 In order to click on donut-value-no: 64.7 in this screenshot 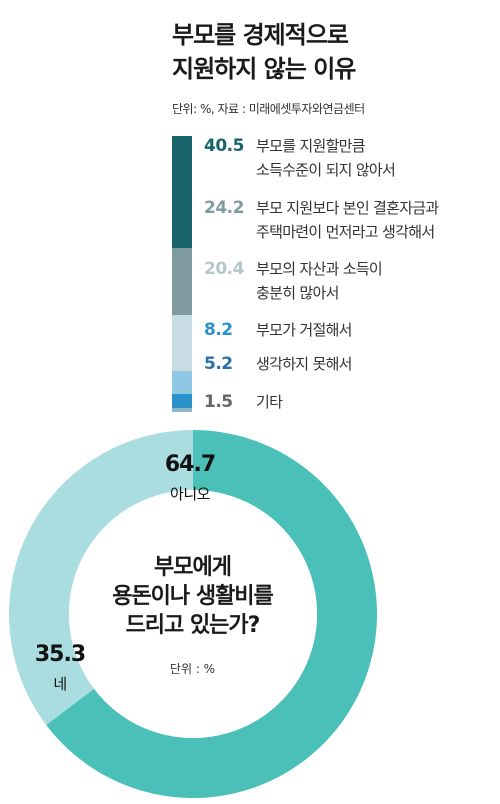, I will do `click(190, 464)`.